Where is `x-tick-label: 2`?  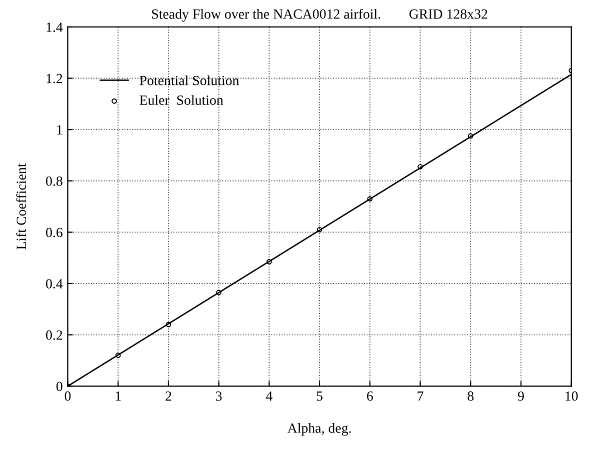 x-tick-label: 2 is located at coordinates (169, 396).